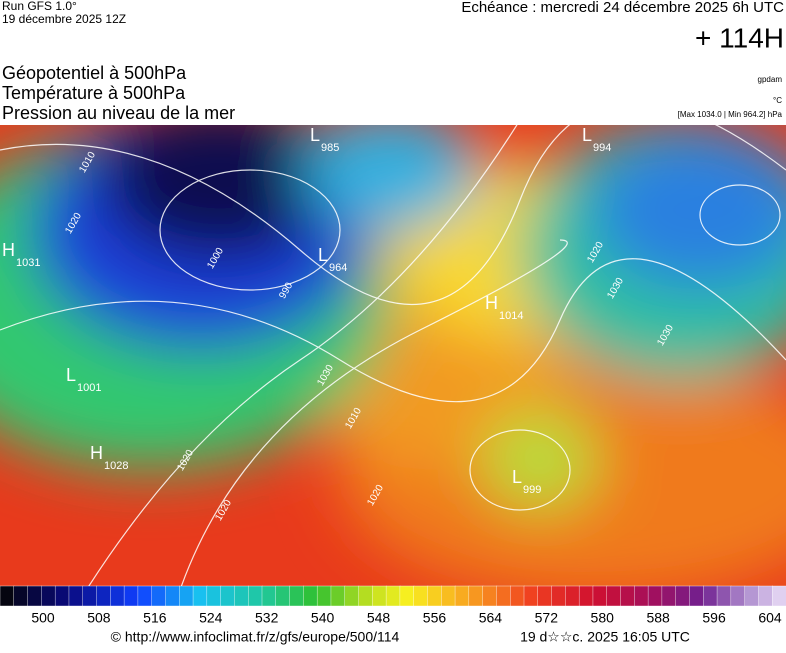  Describe the element at coordinates (39, 6) in the screenshot. I see `run-label: Run GFS 1.0°` at that location.